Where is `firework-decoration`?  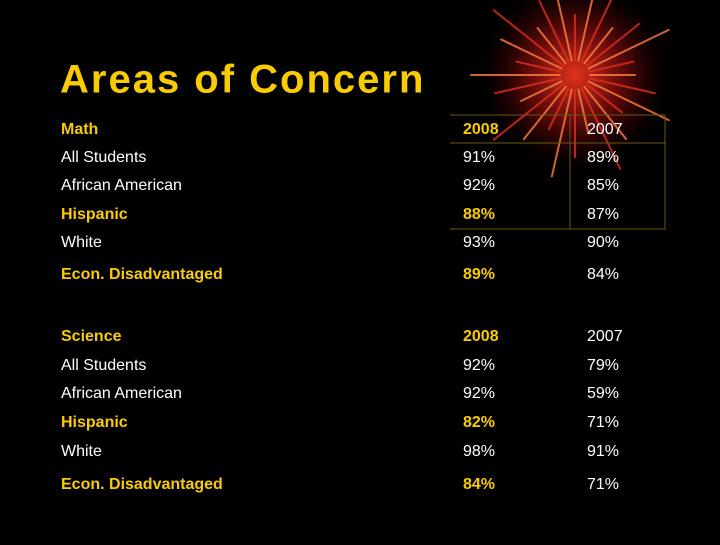
firework-decoration is located at coordinates (570, 89).